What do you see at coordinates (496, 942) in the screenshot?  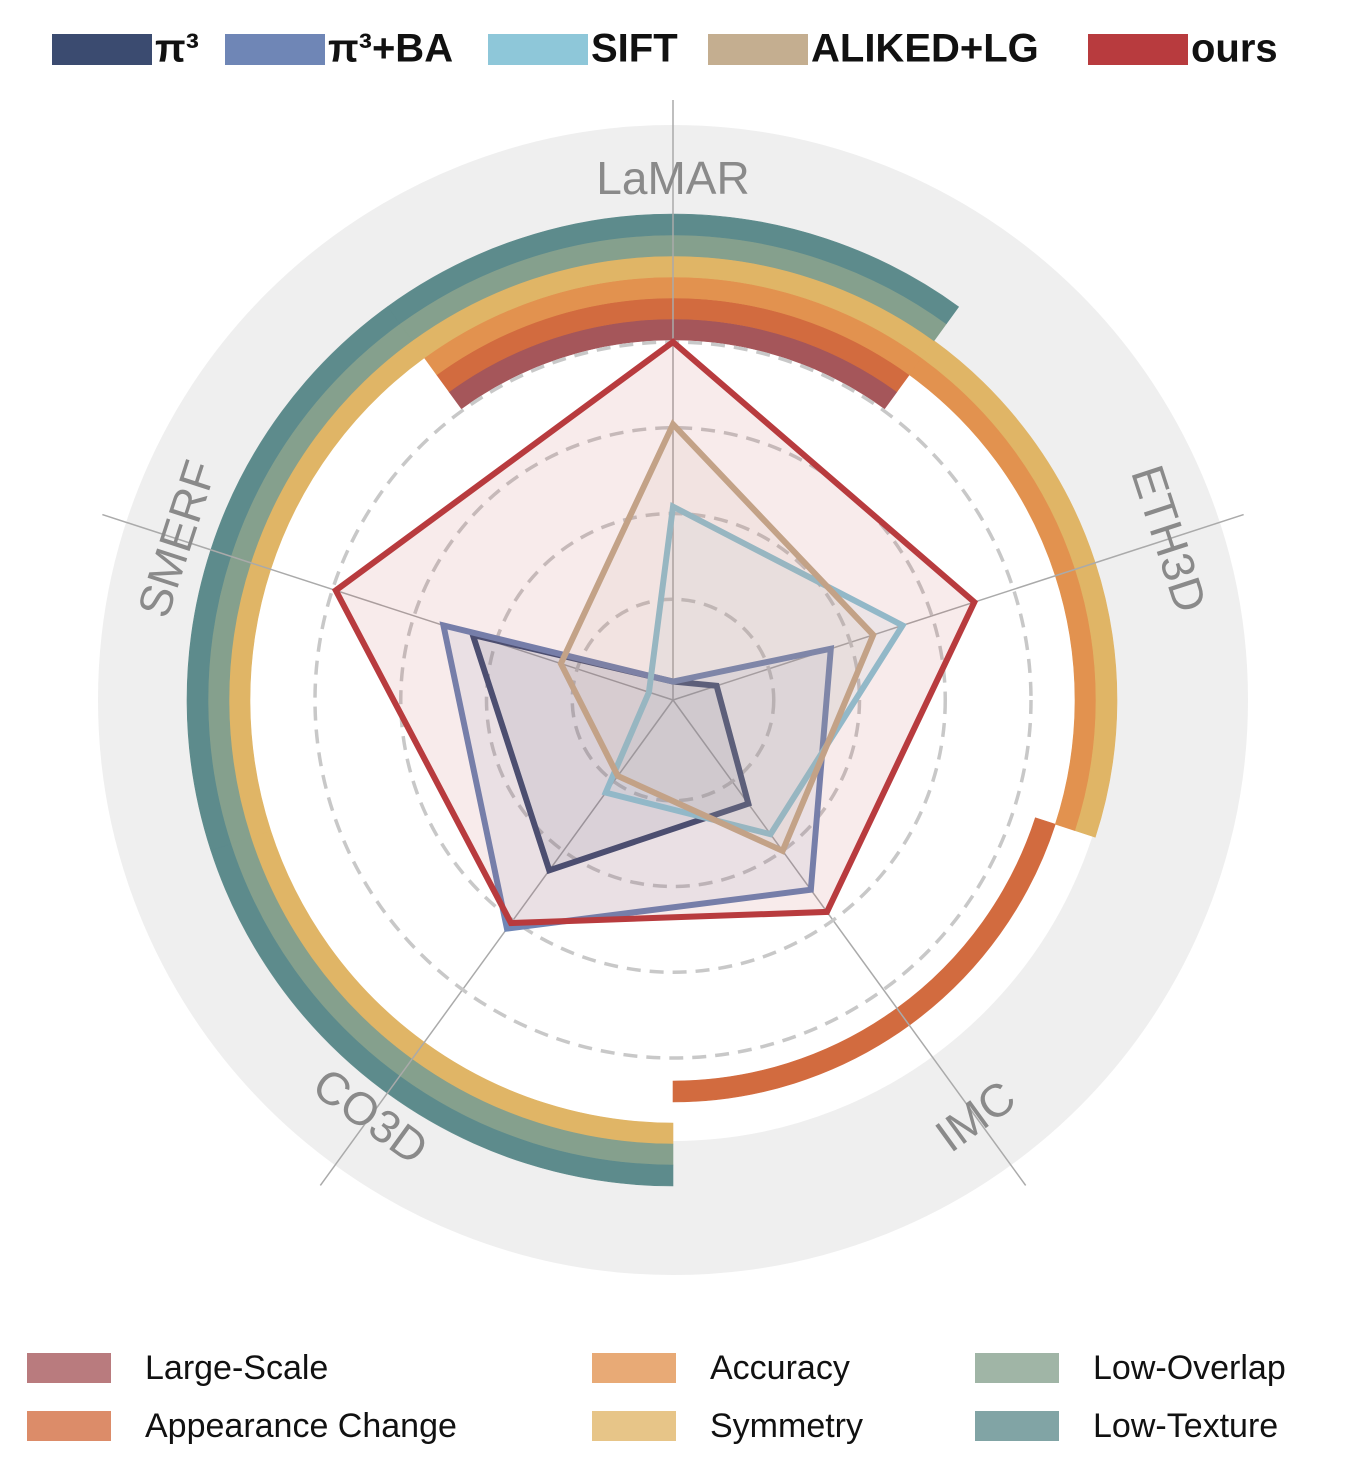 I see `axis-line` at bounding box center [496, 942].